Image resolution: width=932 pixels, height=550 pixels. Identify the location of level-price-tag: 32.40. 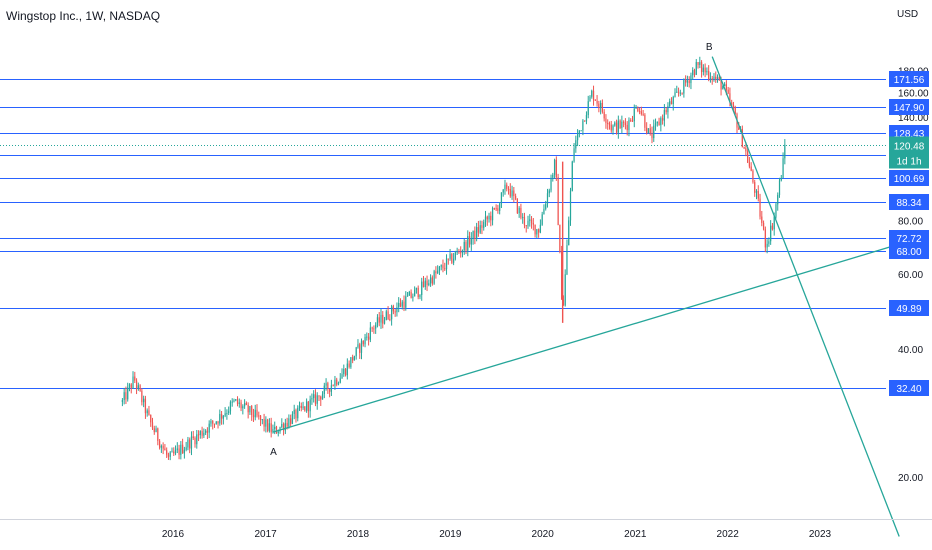
(909, 388).